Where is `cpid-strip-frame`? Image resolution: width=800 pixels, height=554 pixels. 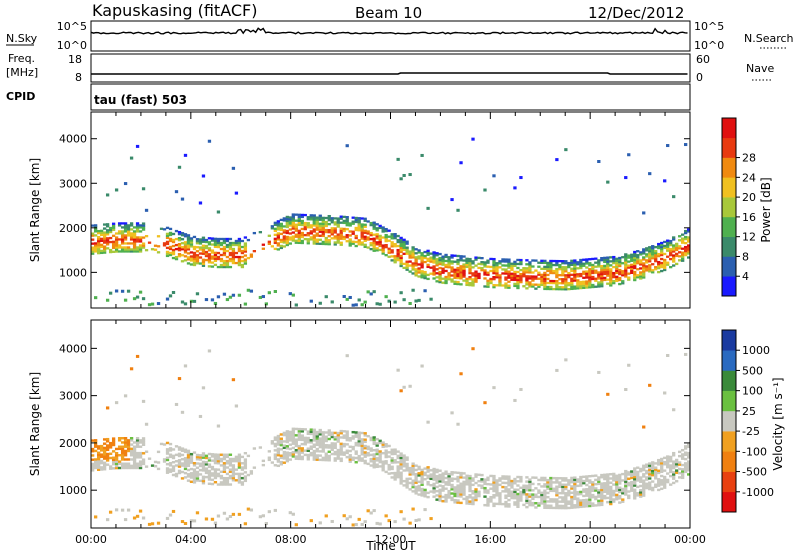 cpid-strip-frame is located at coordinates (390, 97).